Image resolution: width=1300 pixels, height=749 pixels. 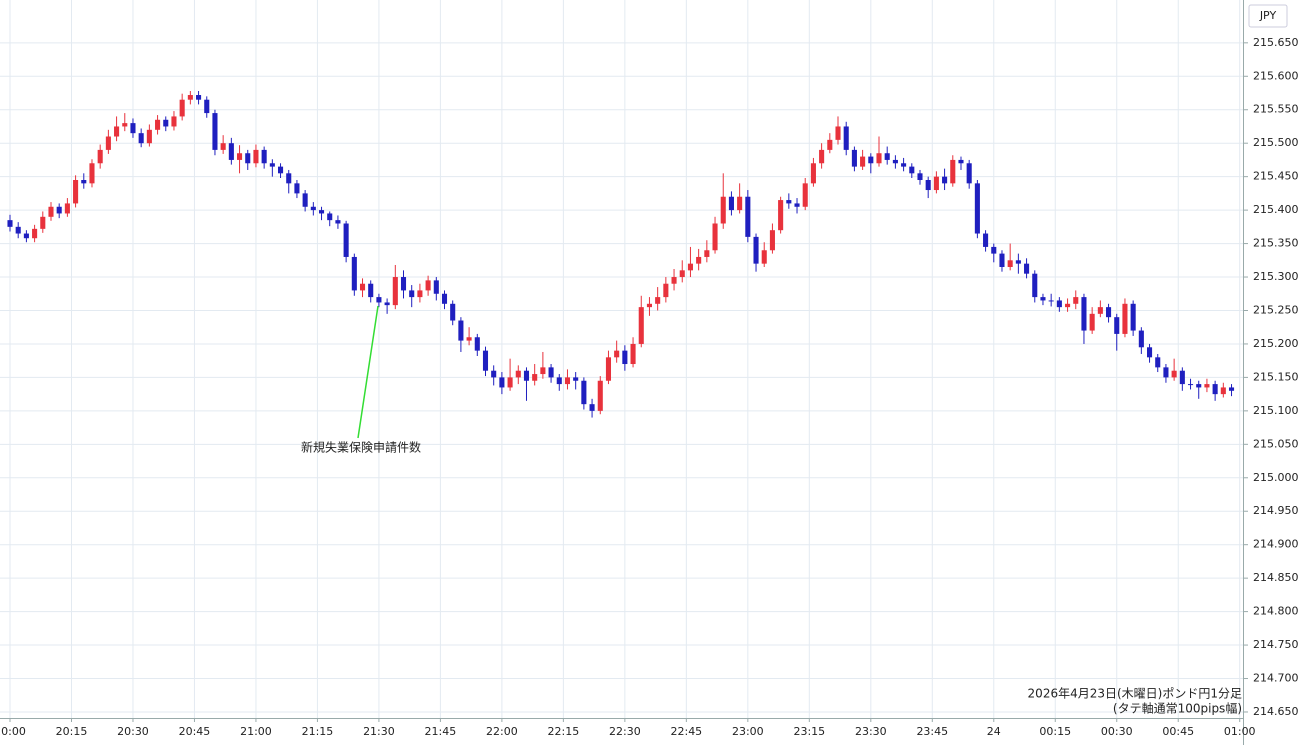 I want to click on footnote: (タテ軸通常100pips幅), so click(x=1177, y=708).